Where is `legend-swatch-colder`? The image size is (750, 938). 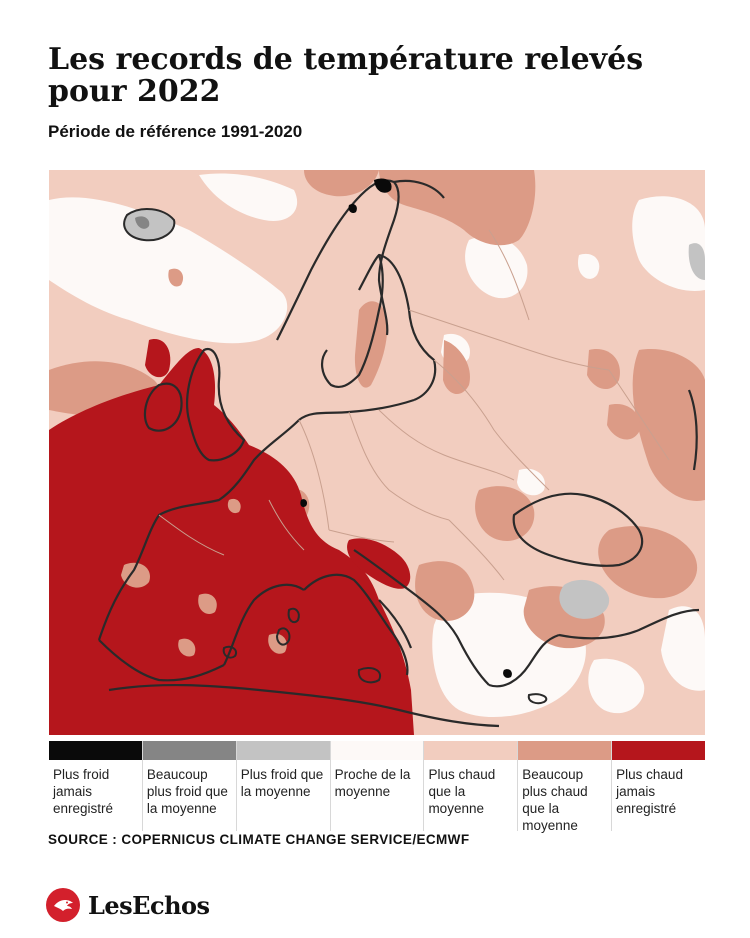 legend-swatch-colder is located at coordinates (283, 750).